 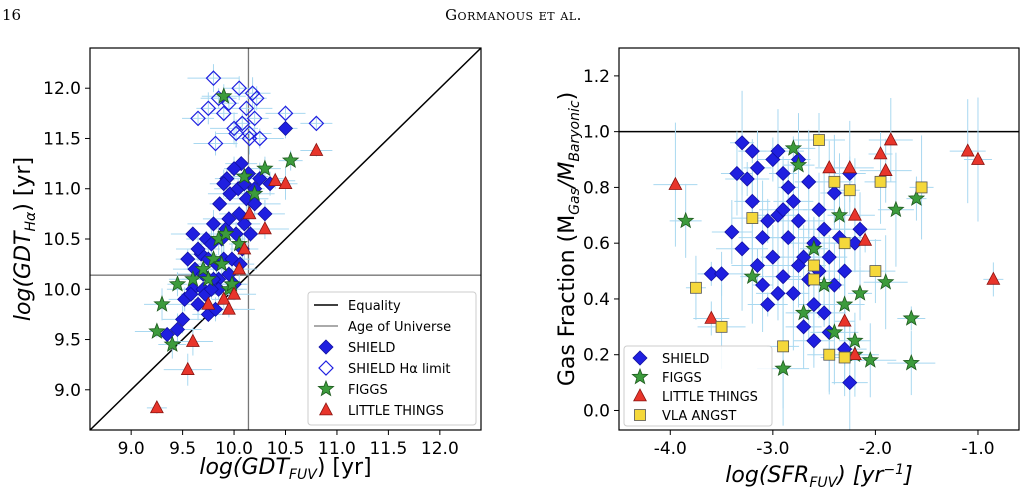 What do you see at coordinates (824, 444) in the screenshot?
I see `x-ticks: -4.0 -3.0 -2.0 -1.0` at bounding box center [824, 444].